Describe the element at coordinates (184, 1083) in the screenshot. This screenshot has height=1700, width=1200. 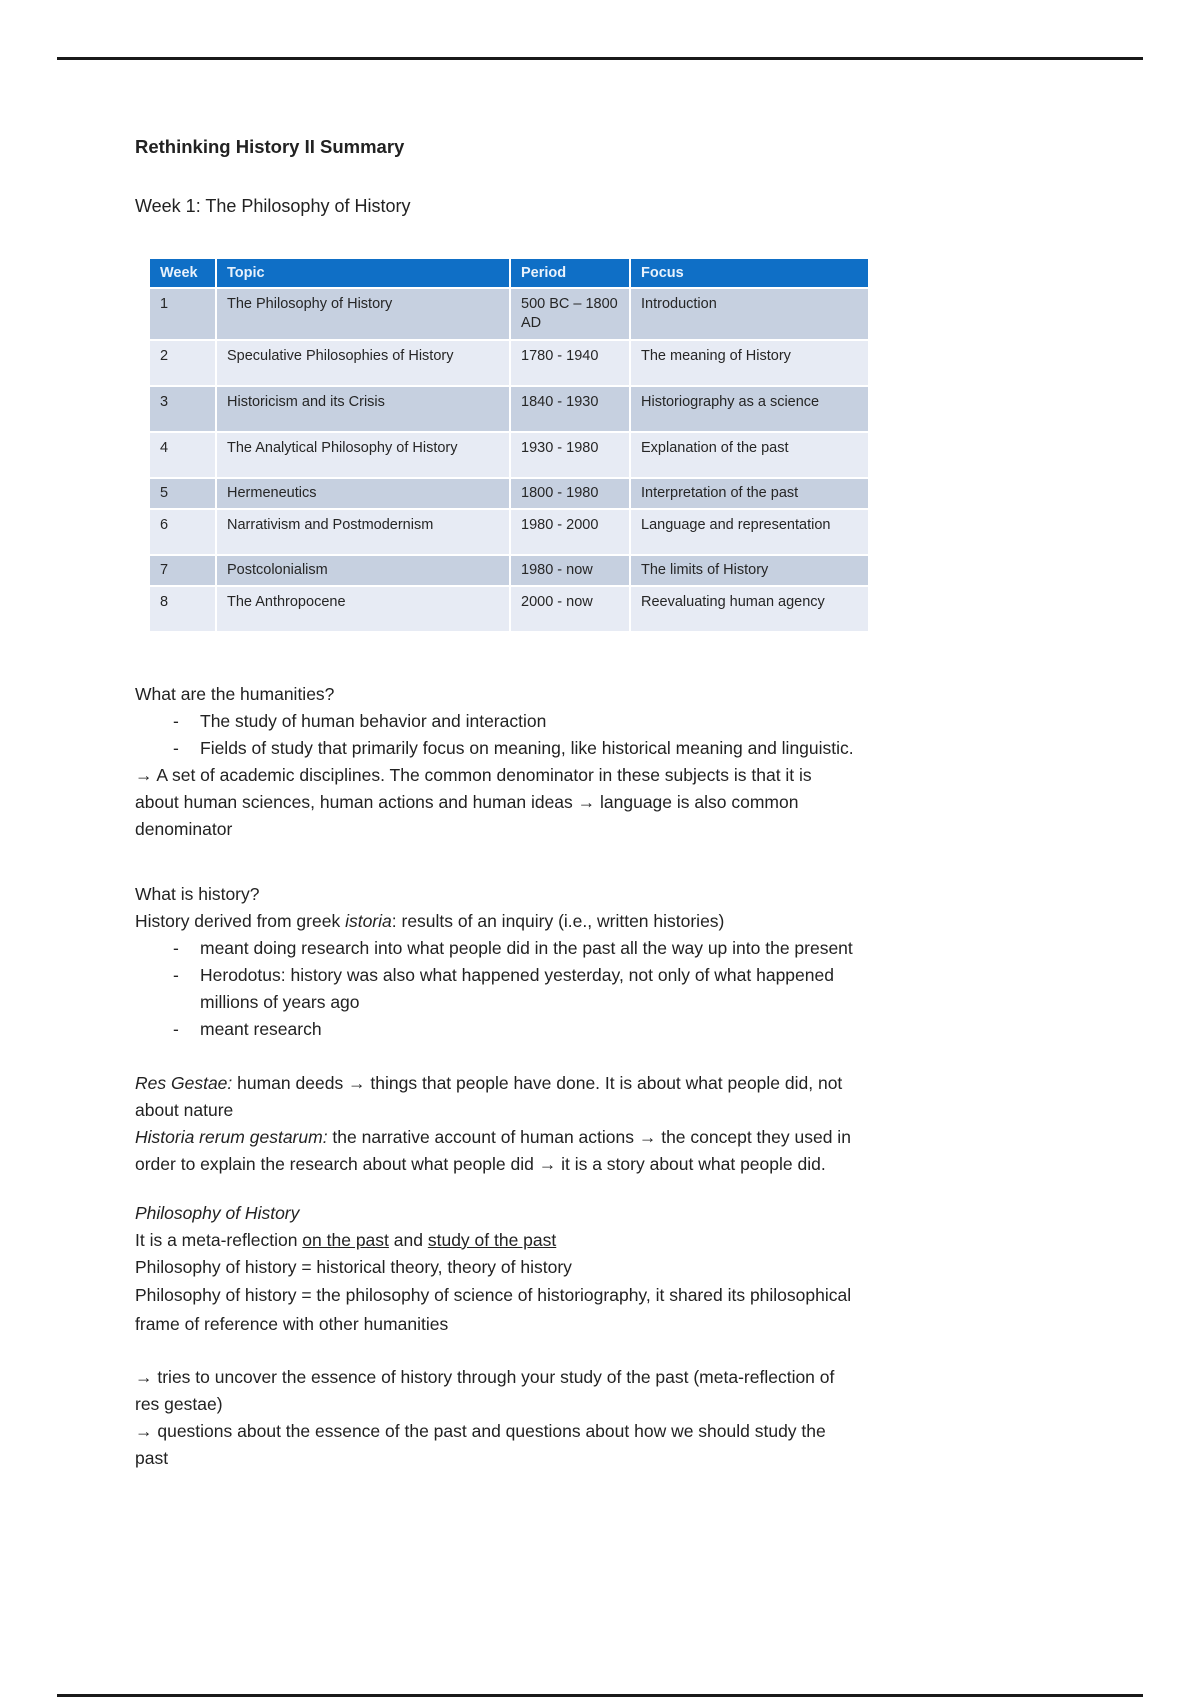
I see `res-gestae-term: Res Gestae:` at that location.